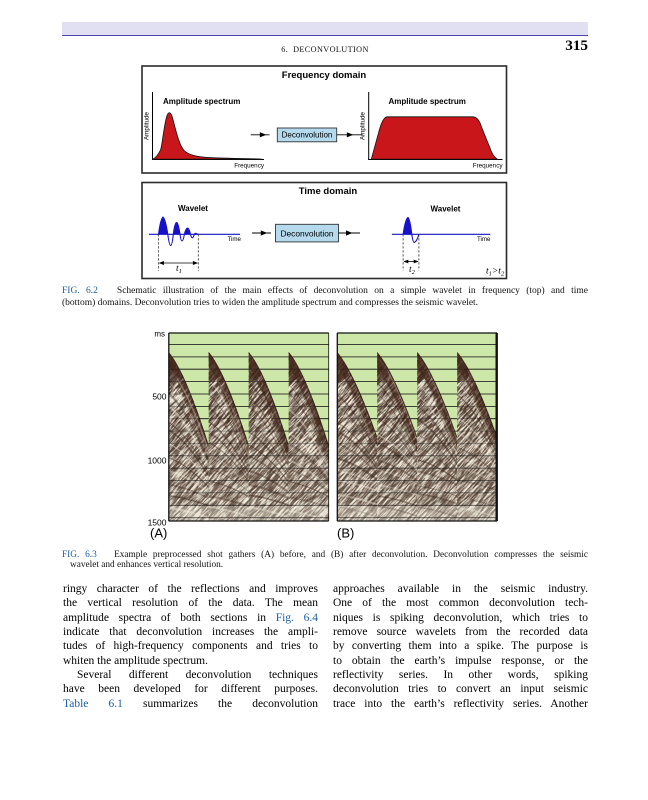  What do you see at coordinates (157, 461) in the screenshot?
I see `svg-text: 1000` at bounding box center [157, 461].